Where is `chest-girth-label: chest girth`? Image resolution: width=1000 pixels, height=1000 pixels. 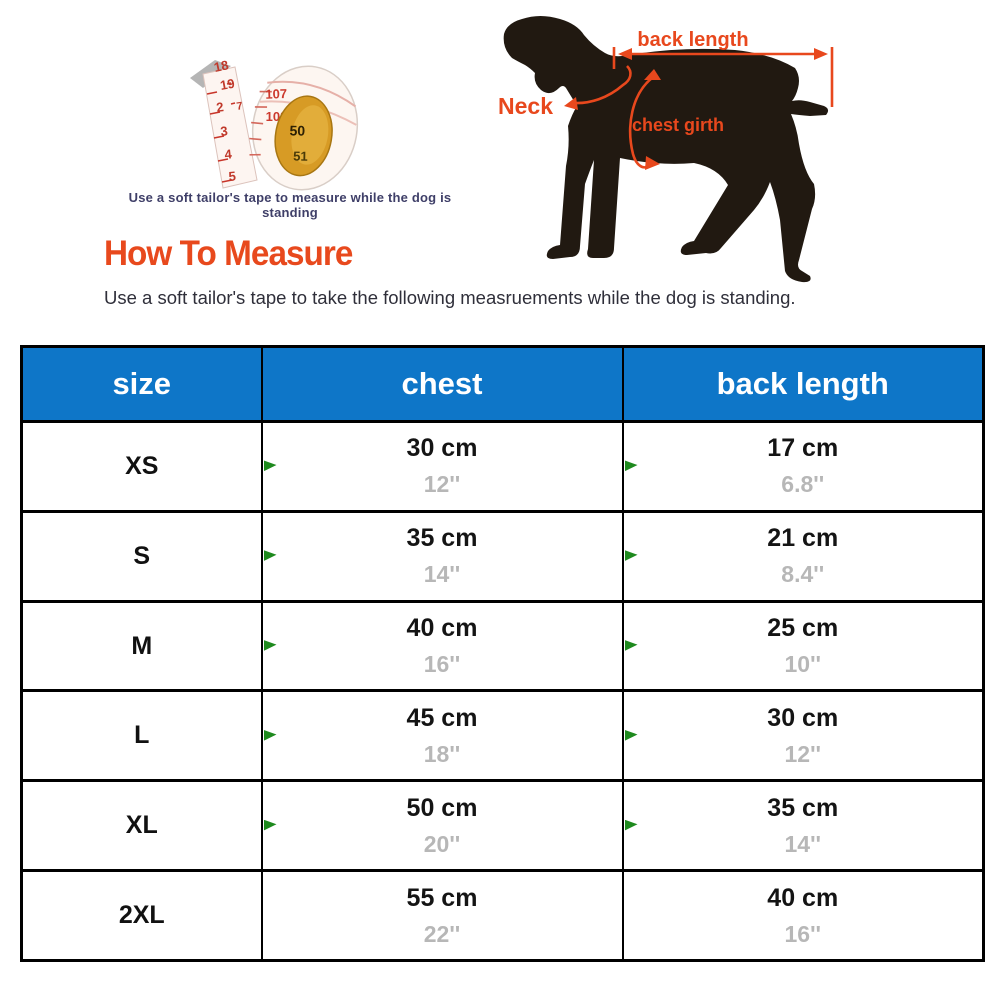
chest-girth-label: chest girth is located at coordinates (678, 125).